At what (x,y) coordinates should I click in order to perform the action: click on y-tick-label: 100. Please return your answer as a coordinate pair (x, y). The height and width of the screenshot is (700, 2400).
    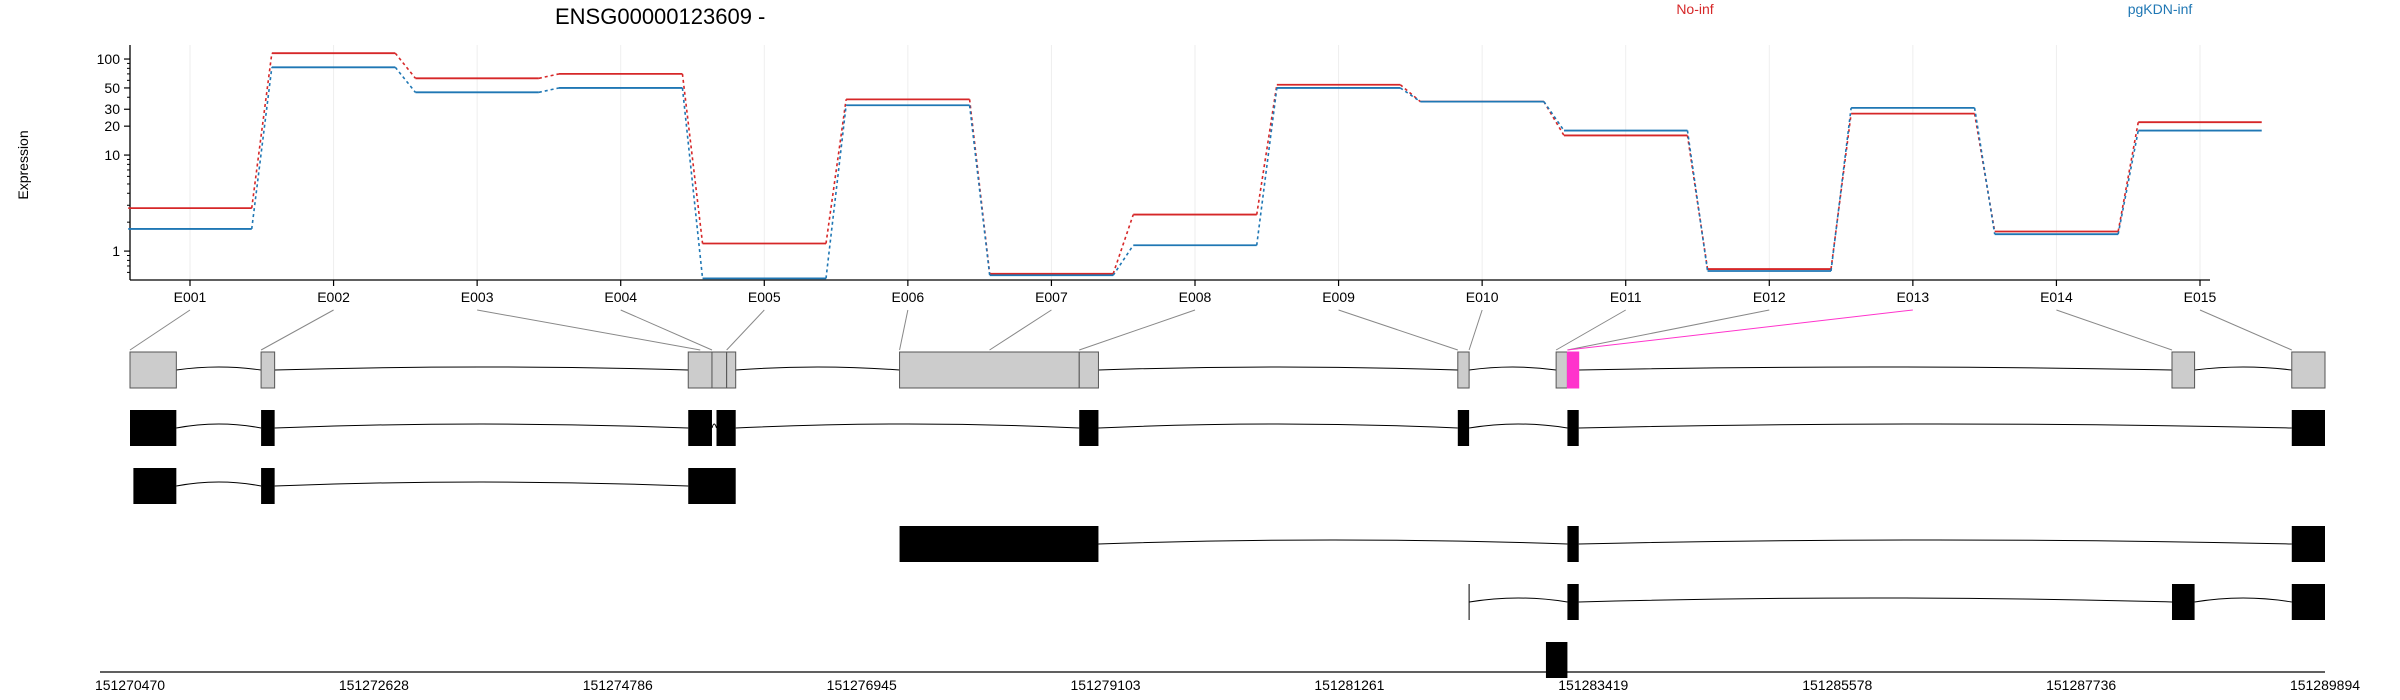
    Looking at the image, I should click on (109, 59).